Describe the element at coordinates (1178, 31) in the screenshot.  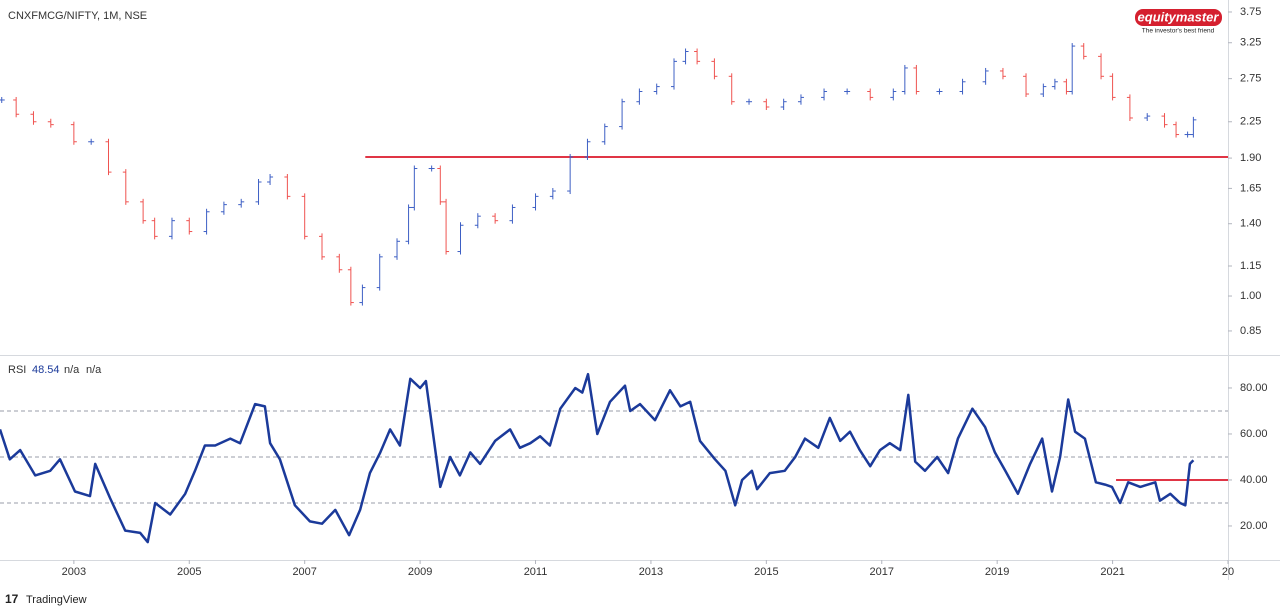
I see `tagline: The investor's best friend` at that location.